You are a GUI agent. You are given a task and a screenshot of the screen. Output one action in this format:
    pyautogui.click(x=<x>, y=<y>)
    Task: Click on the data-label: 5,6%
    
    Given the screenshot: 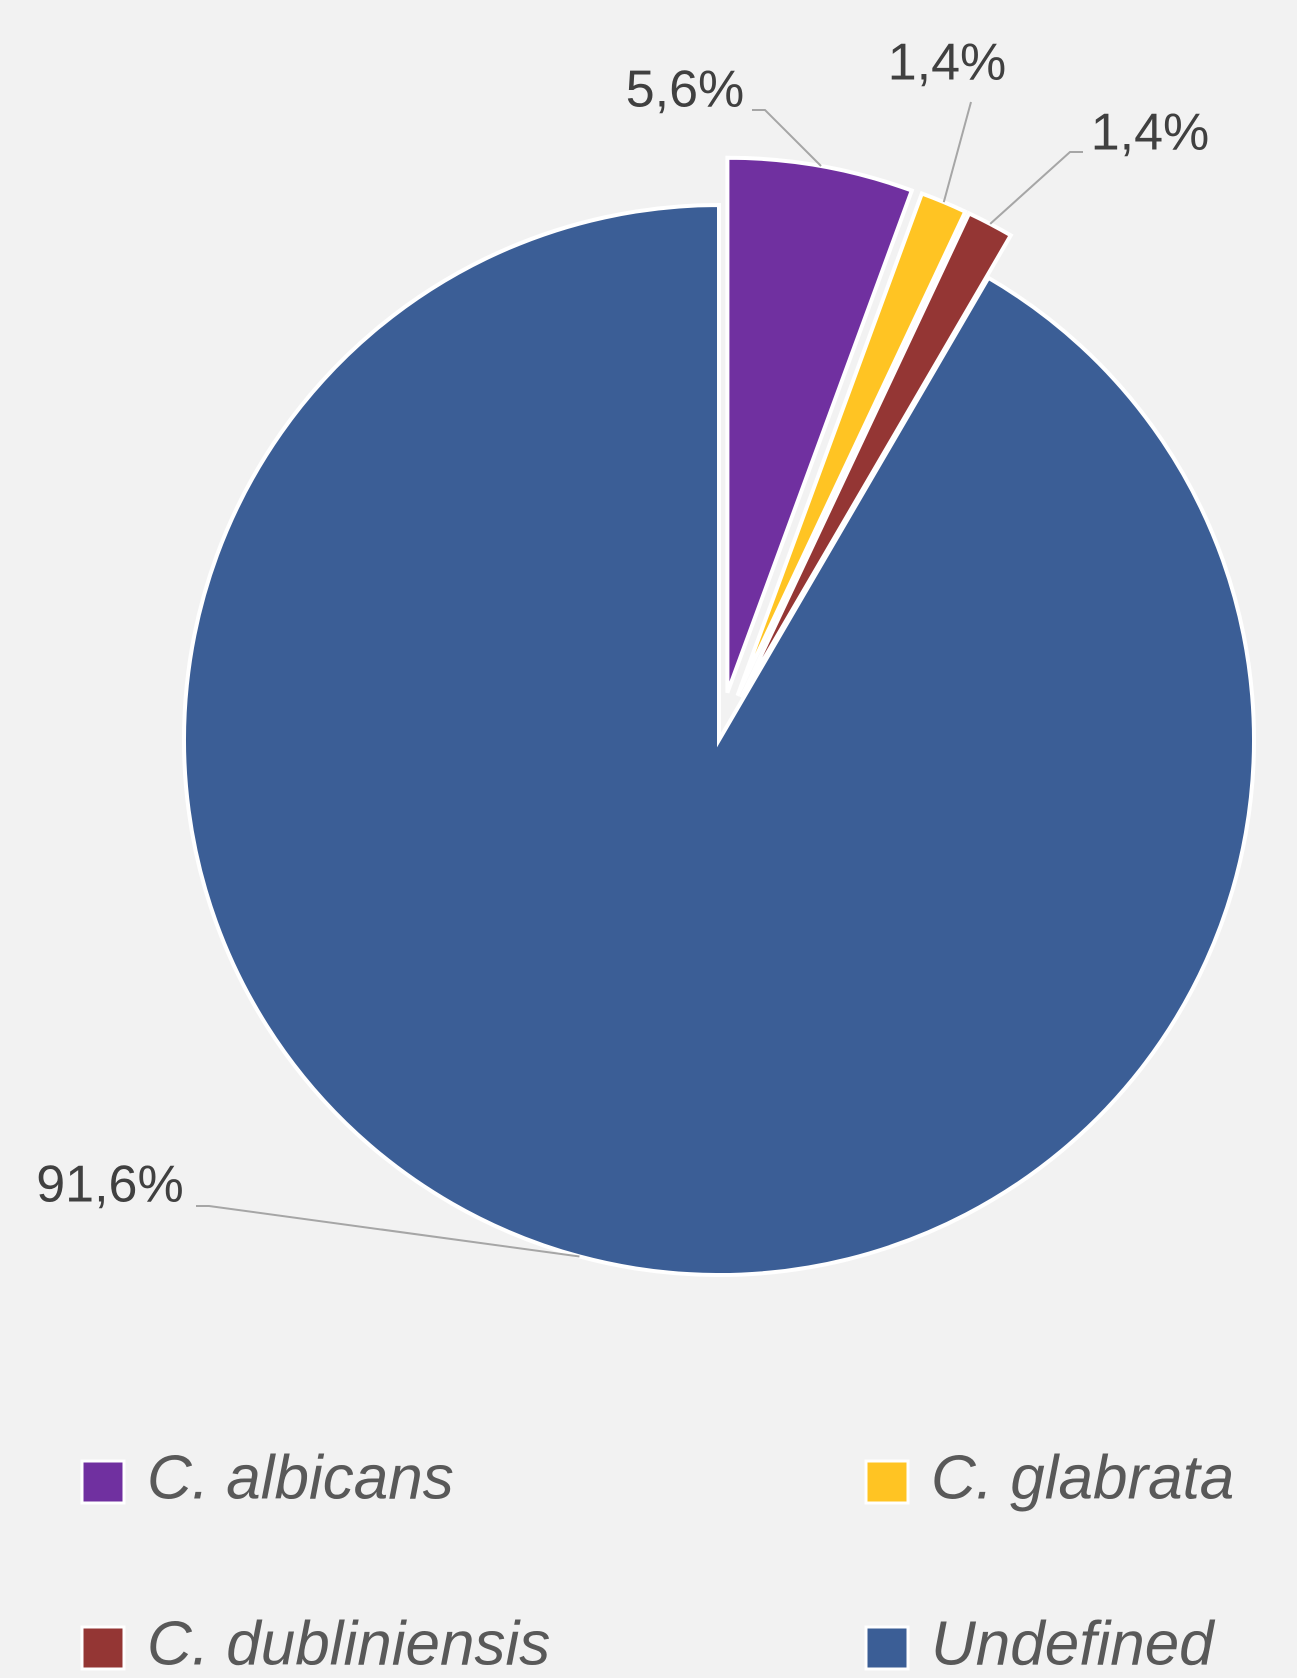 What is the action you would take?
    pyautogui.click(x=685, y=90)
    